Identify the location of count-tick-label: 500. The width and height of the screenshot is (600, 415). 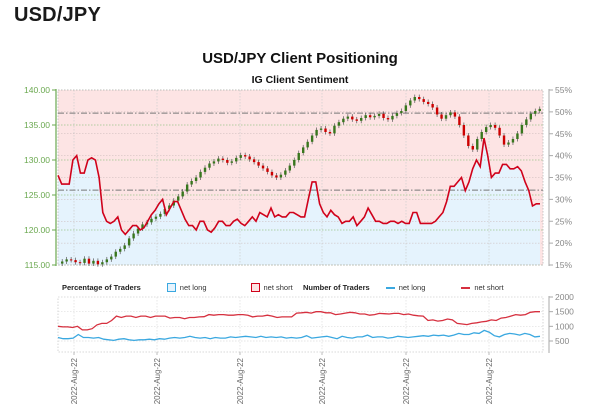
(562, 341).